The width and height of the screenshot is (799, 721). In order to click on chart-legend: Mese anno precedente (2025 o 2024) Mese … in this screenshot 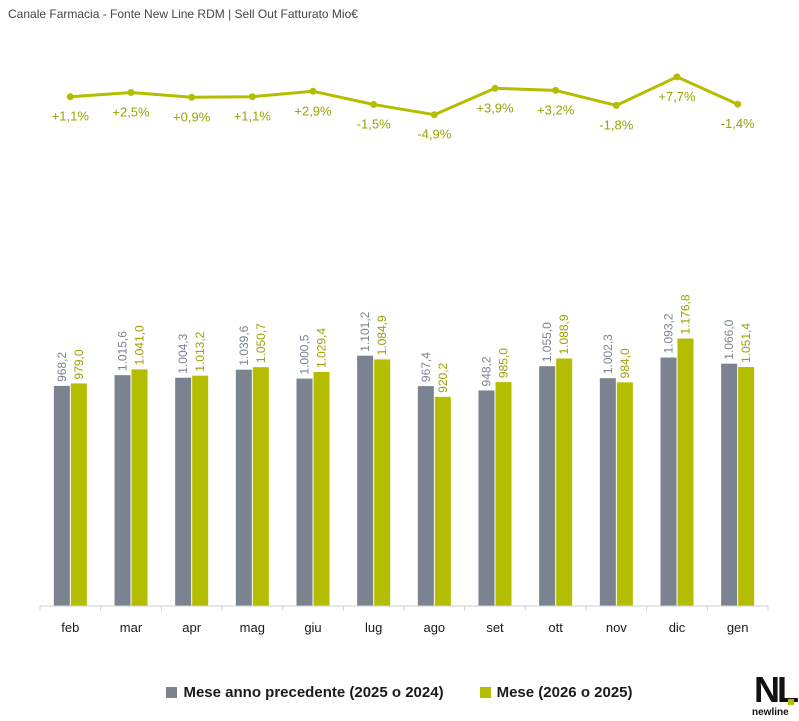, I will do `click(399, 692)`.